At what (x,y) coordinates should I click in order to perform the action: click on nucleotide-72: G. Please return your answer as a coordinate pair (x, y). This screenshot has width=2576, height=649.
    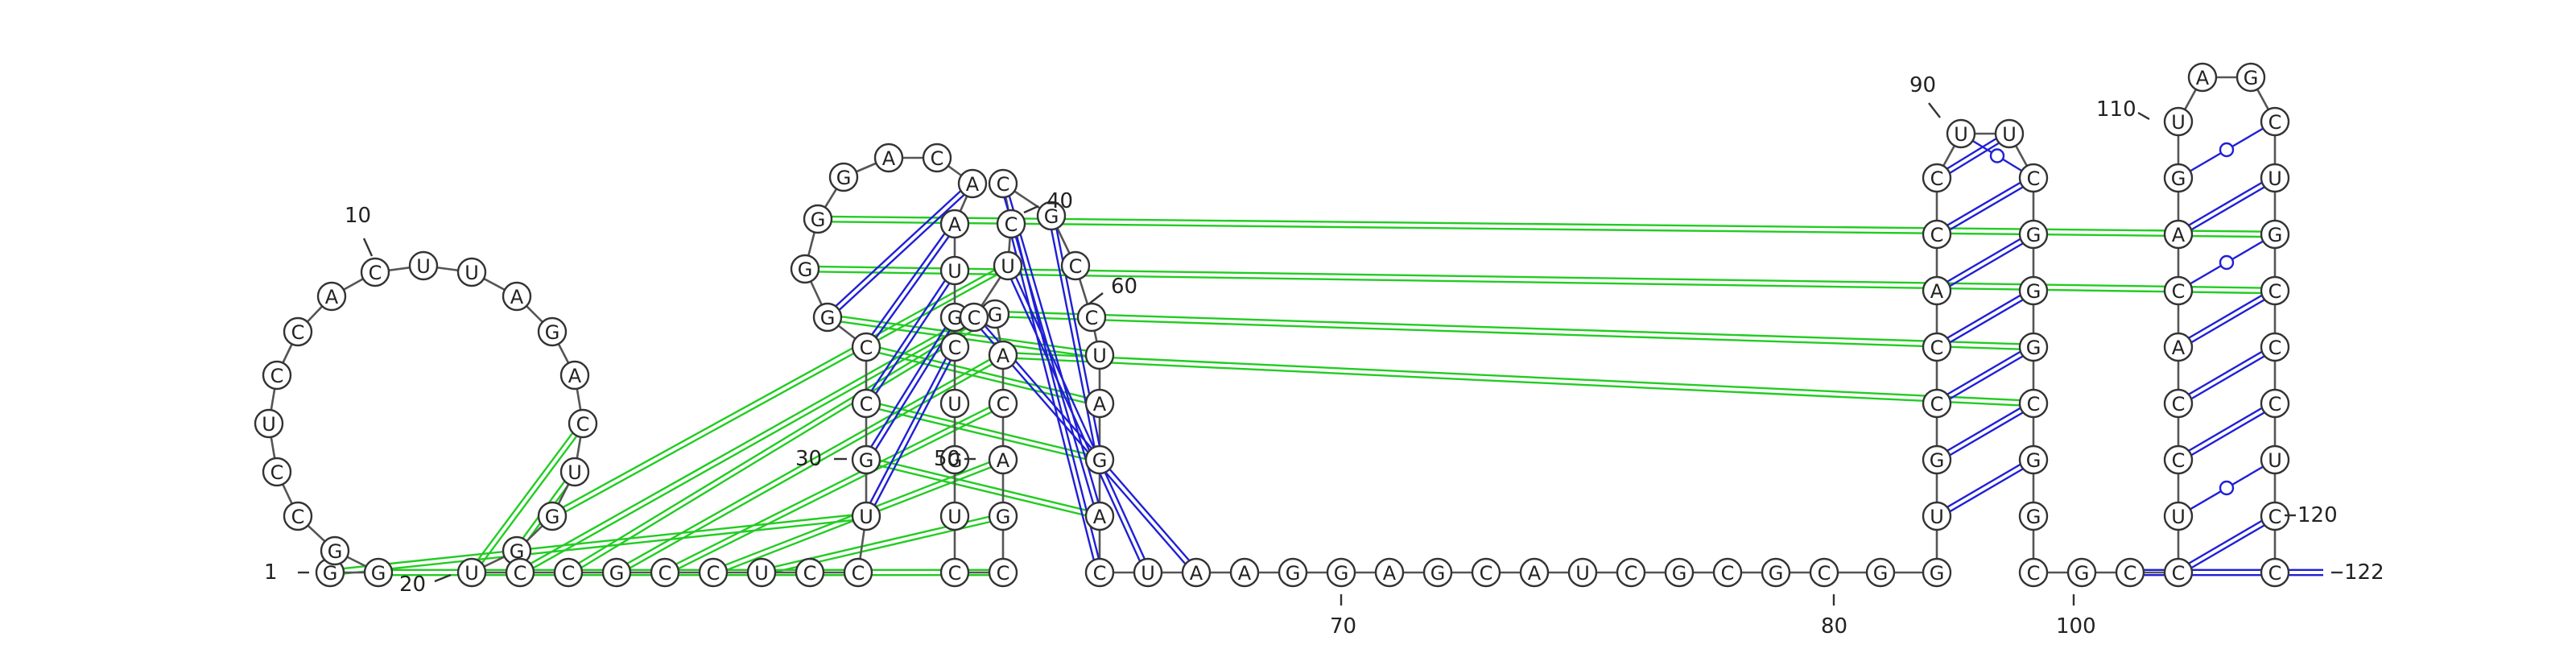
    Looking at the image, I should click on (1437, 572).